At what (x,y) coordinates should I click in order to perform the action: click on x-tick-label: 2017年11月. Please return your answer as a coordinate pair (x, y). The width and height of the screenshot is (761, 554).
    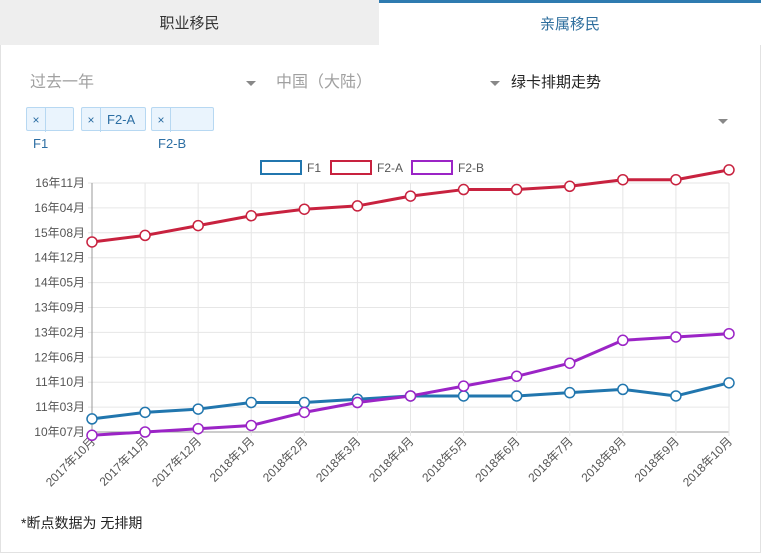
    Looking at the image, I should click on (124, 461).